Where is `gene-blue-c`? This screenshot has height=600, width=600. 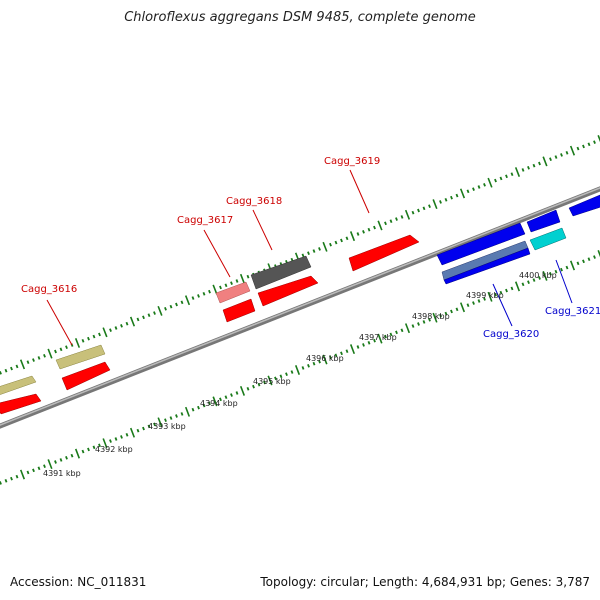 gene-blue-c is located at coordinates (584, 205).